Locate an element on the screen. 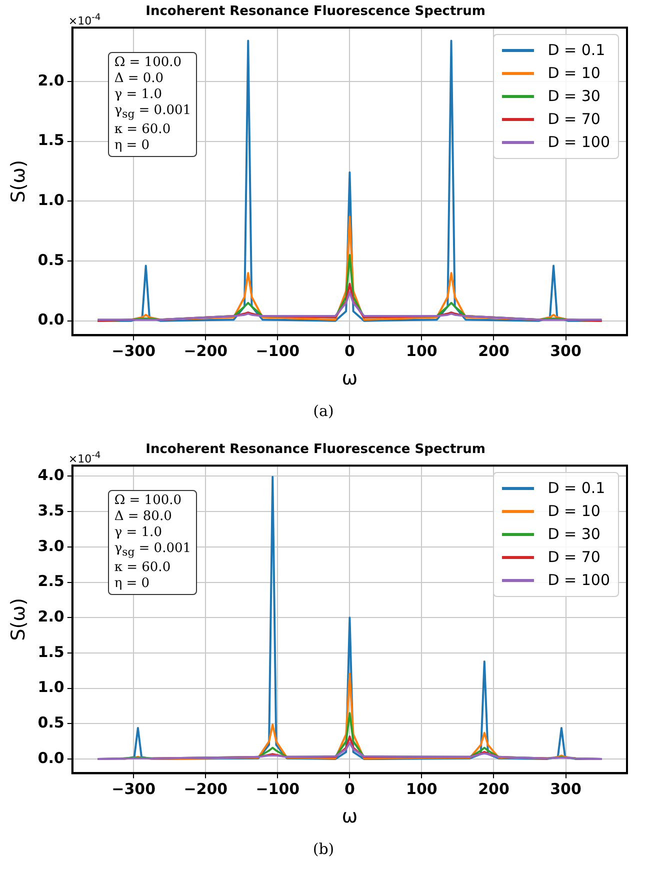 This screenshot has height=876, width=647. y-tick-label: 3.0 is located at coordinates (51, 545).